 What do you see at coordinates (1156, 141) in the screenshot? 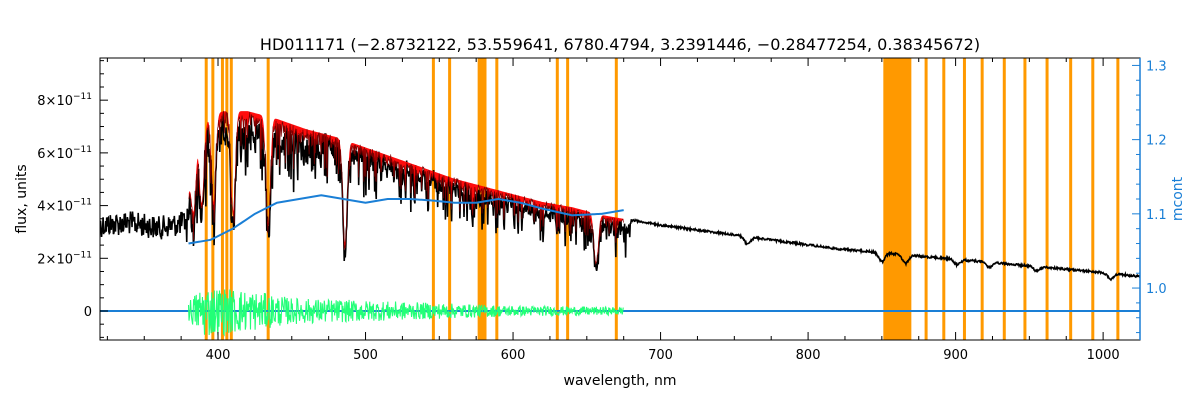
I see `y2-tick-label: 1.2` at bounding box center [1156, 141].